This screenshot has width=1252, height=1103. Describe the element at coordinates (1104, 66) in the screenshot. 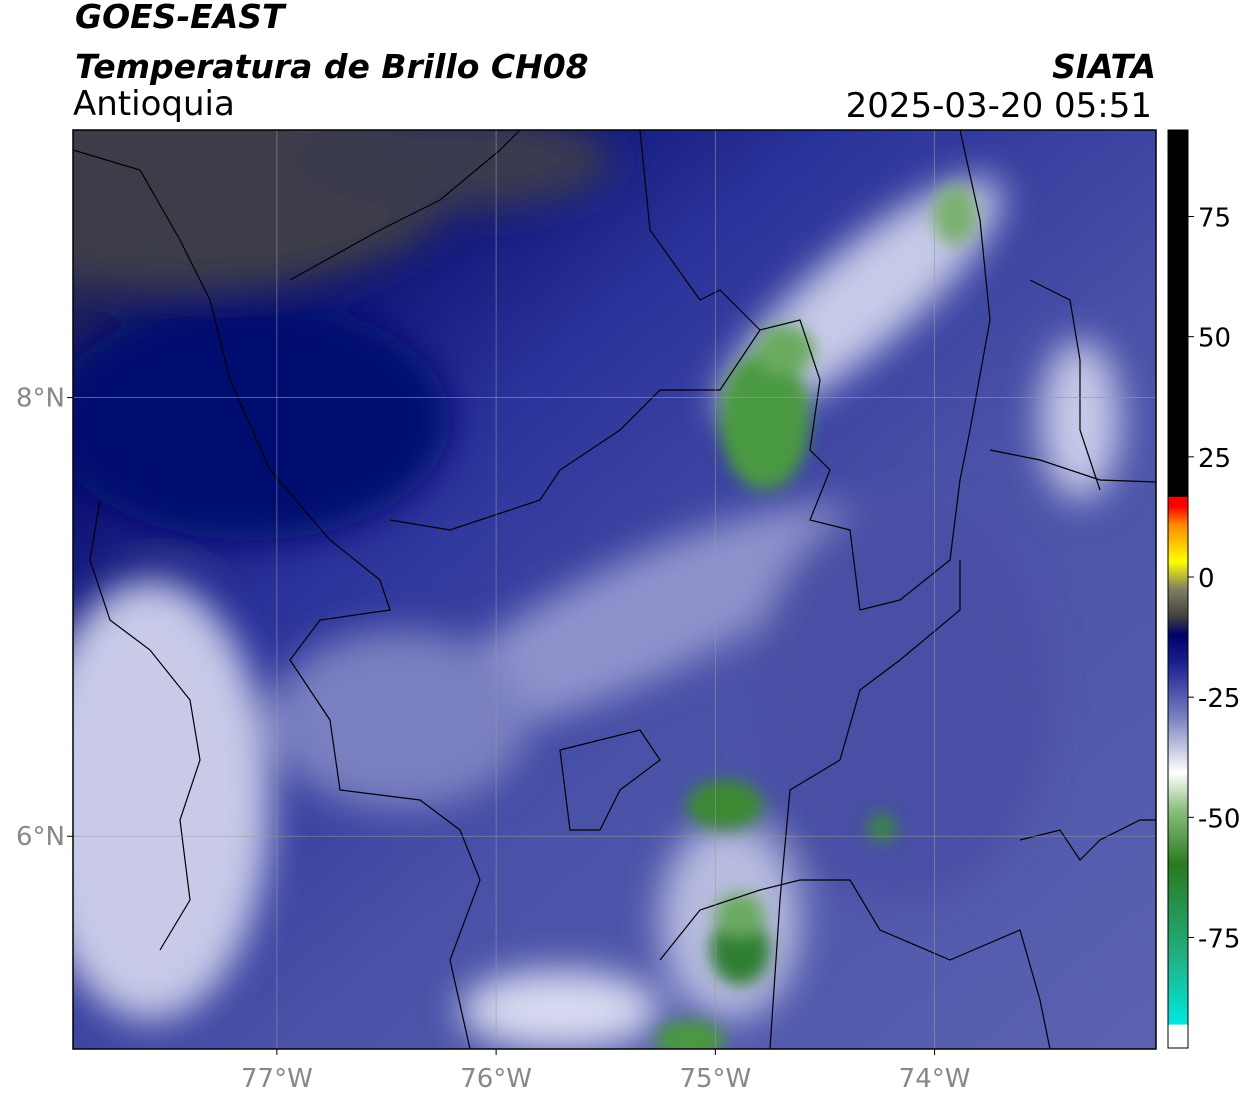

I see `source-label: SIATA` at that location.